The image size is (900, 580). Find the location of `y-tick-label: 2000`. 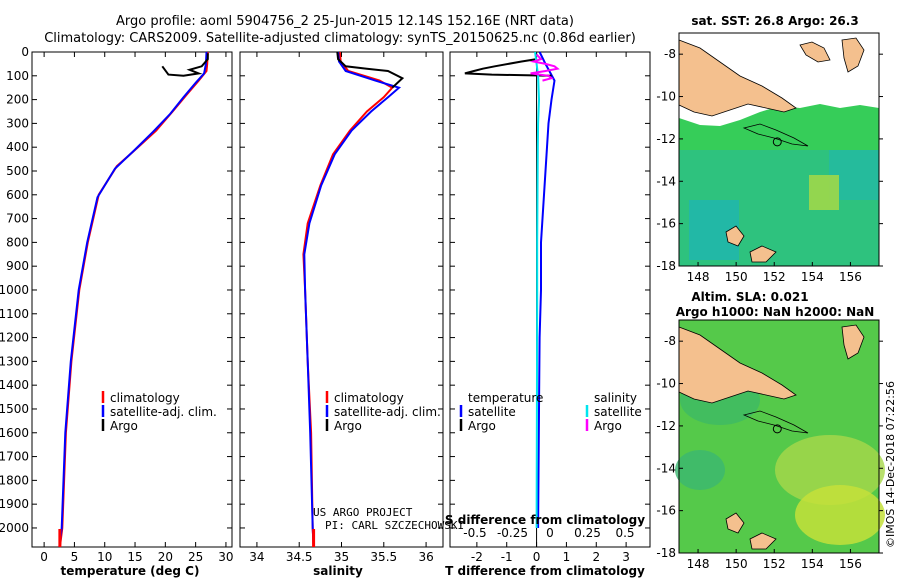

y-tick-label: 2000 is located at coordinates (14, 528).